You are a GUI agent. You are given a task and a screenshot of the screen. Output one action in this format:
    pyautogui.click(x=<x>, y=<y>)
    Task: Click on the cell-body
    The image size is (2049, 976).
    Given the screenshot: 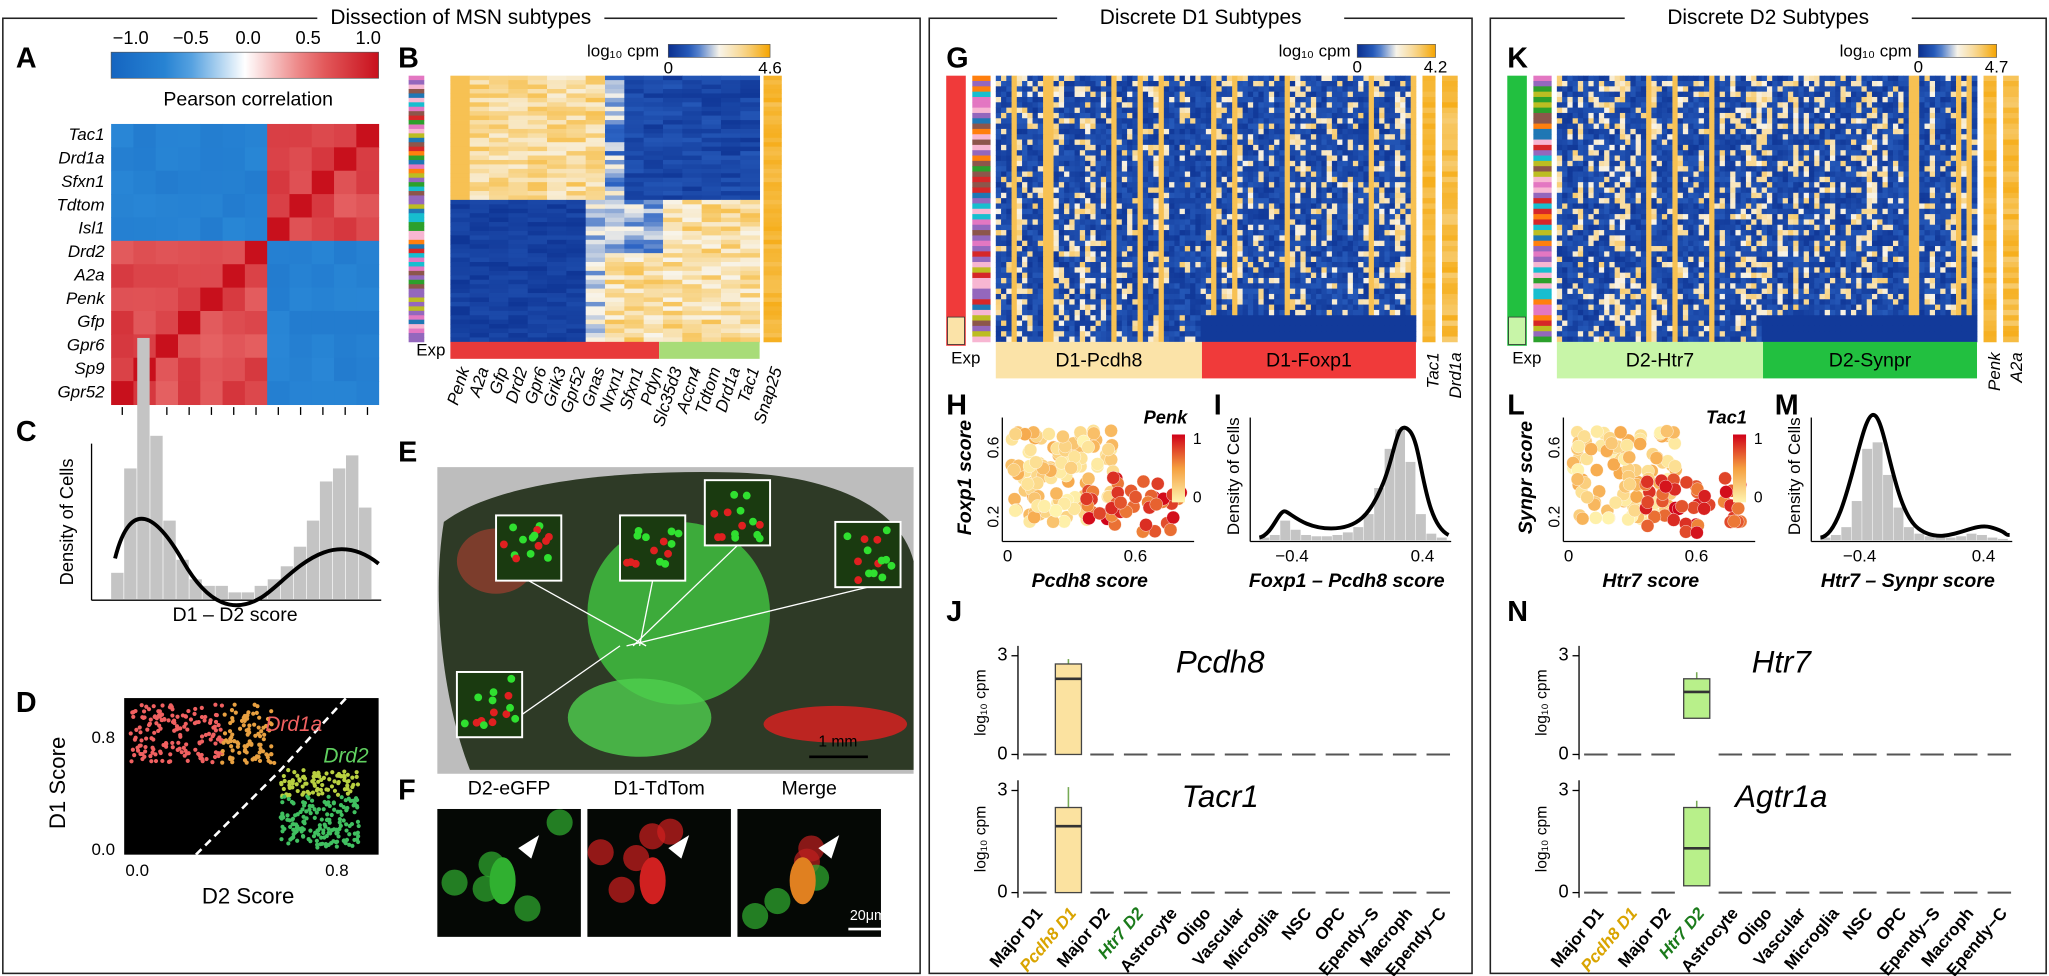 What is the action you would take?
    pyautogui.click(x=636, y=858)
    